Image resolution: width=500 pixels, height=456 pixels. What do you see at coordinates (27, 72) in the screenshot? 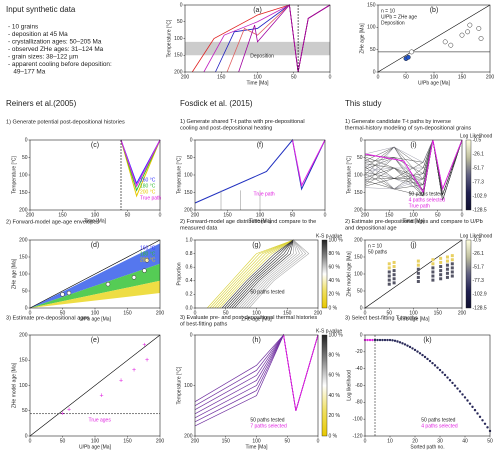
I see `intro-bullet: 49–177 Ma` at bounding box center [27, 72].